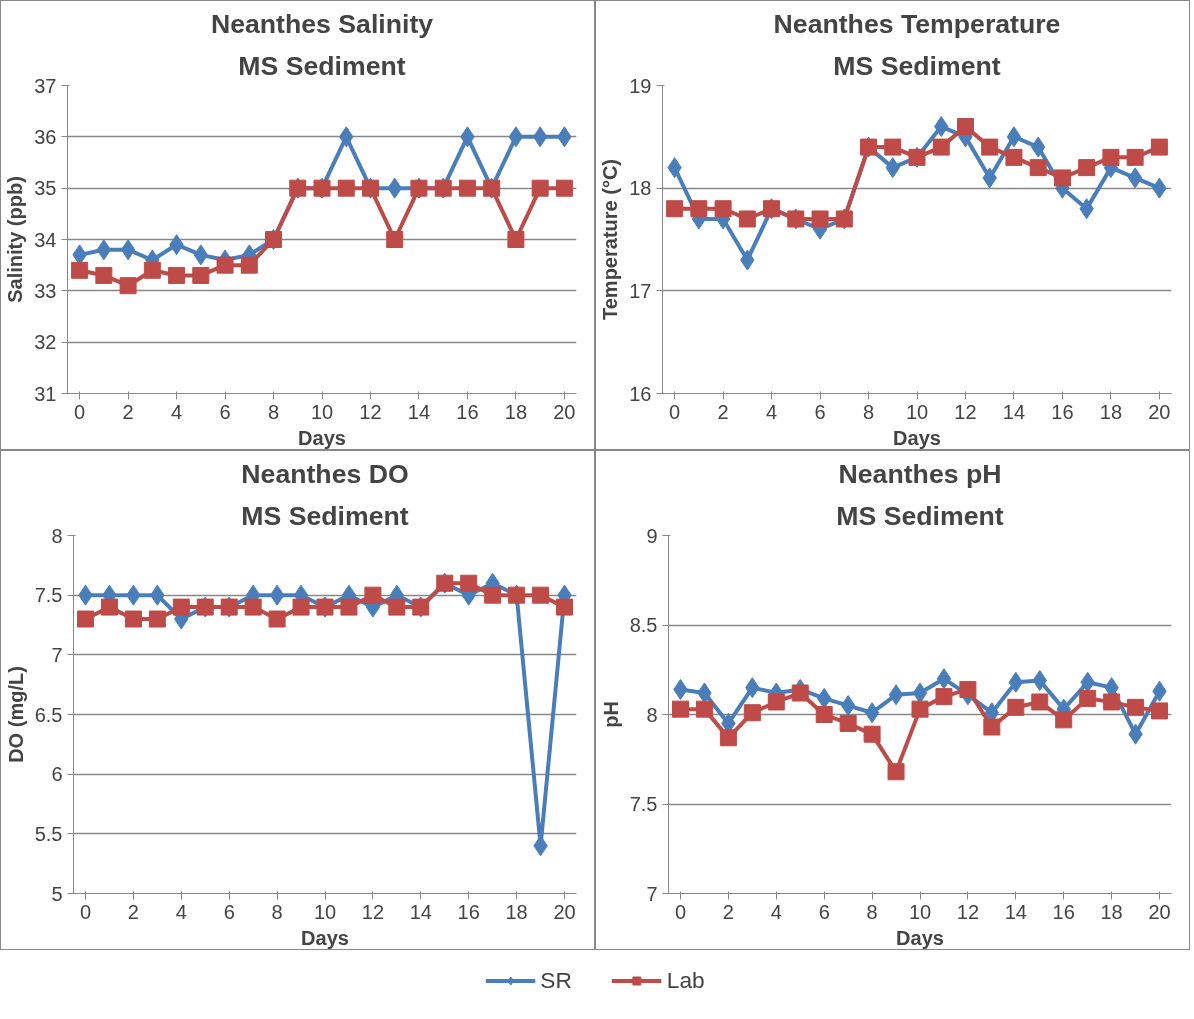  What do you see at coordinates (48, 714) in the screenshot?
I see `y-tick-label: 6.5` at bounding box center [48, 714].